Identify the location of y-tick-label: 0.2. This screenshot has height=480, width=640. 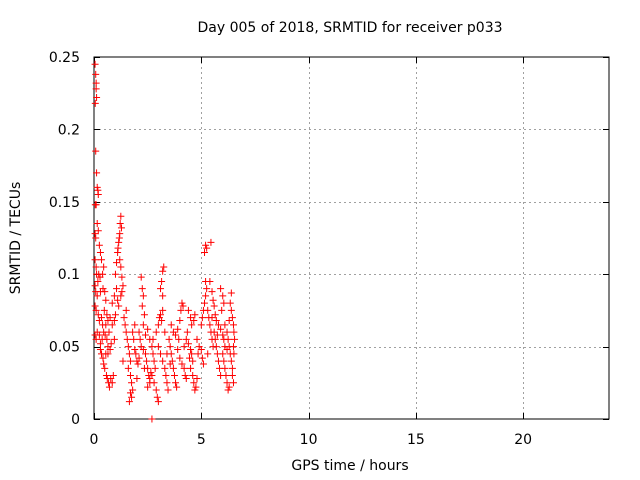
(69, 130).